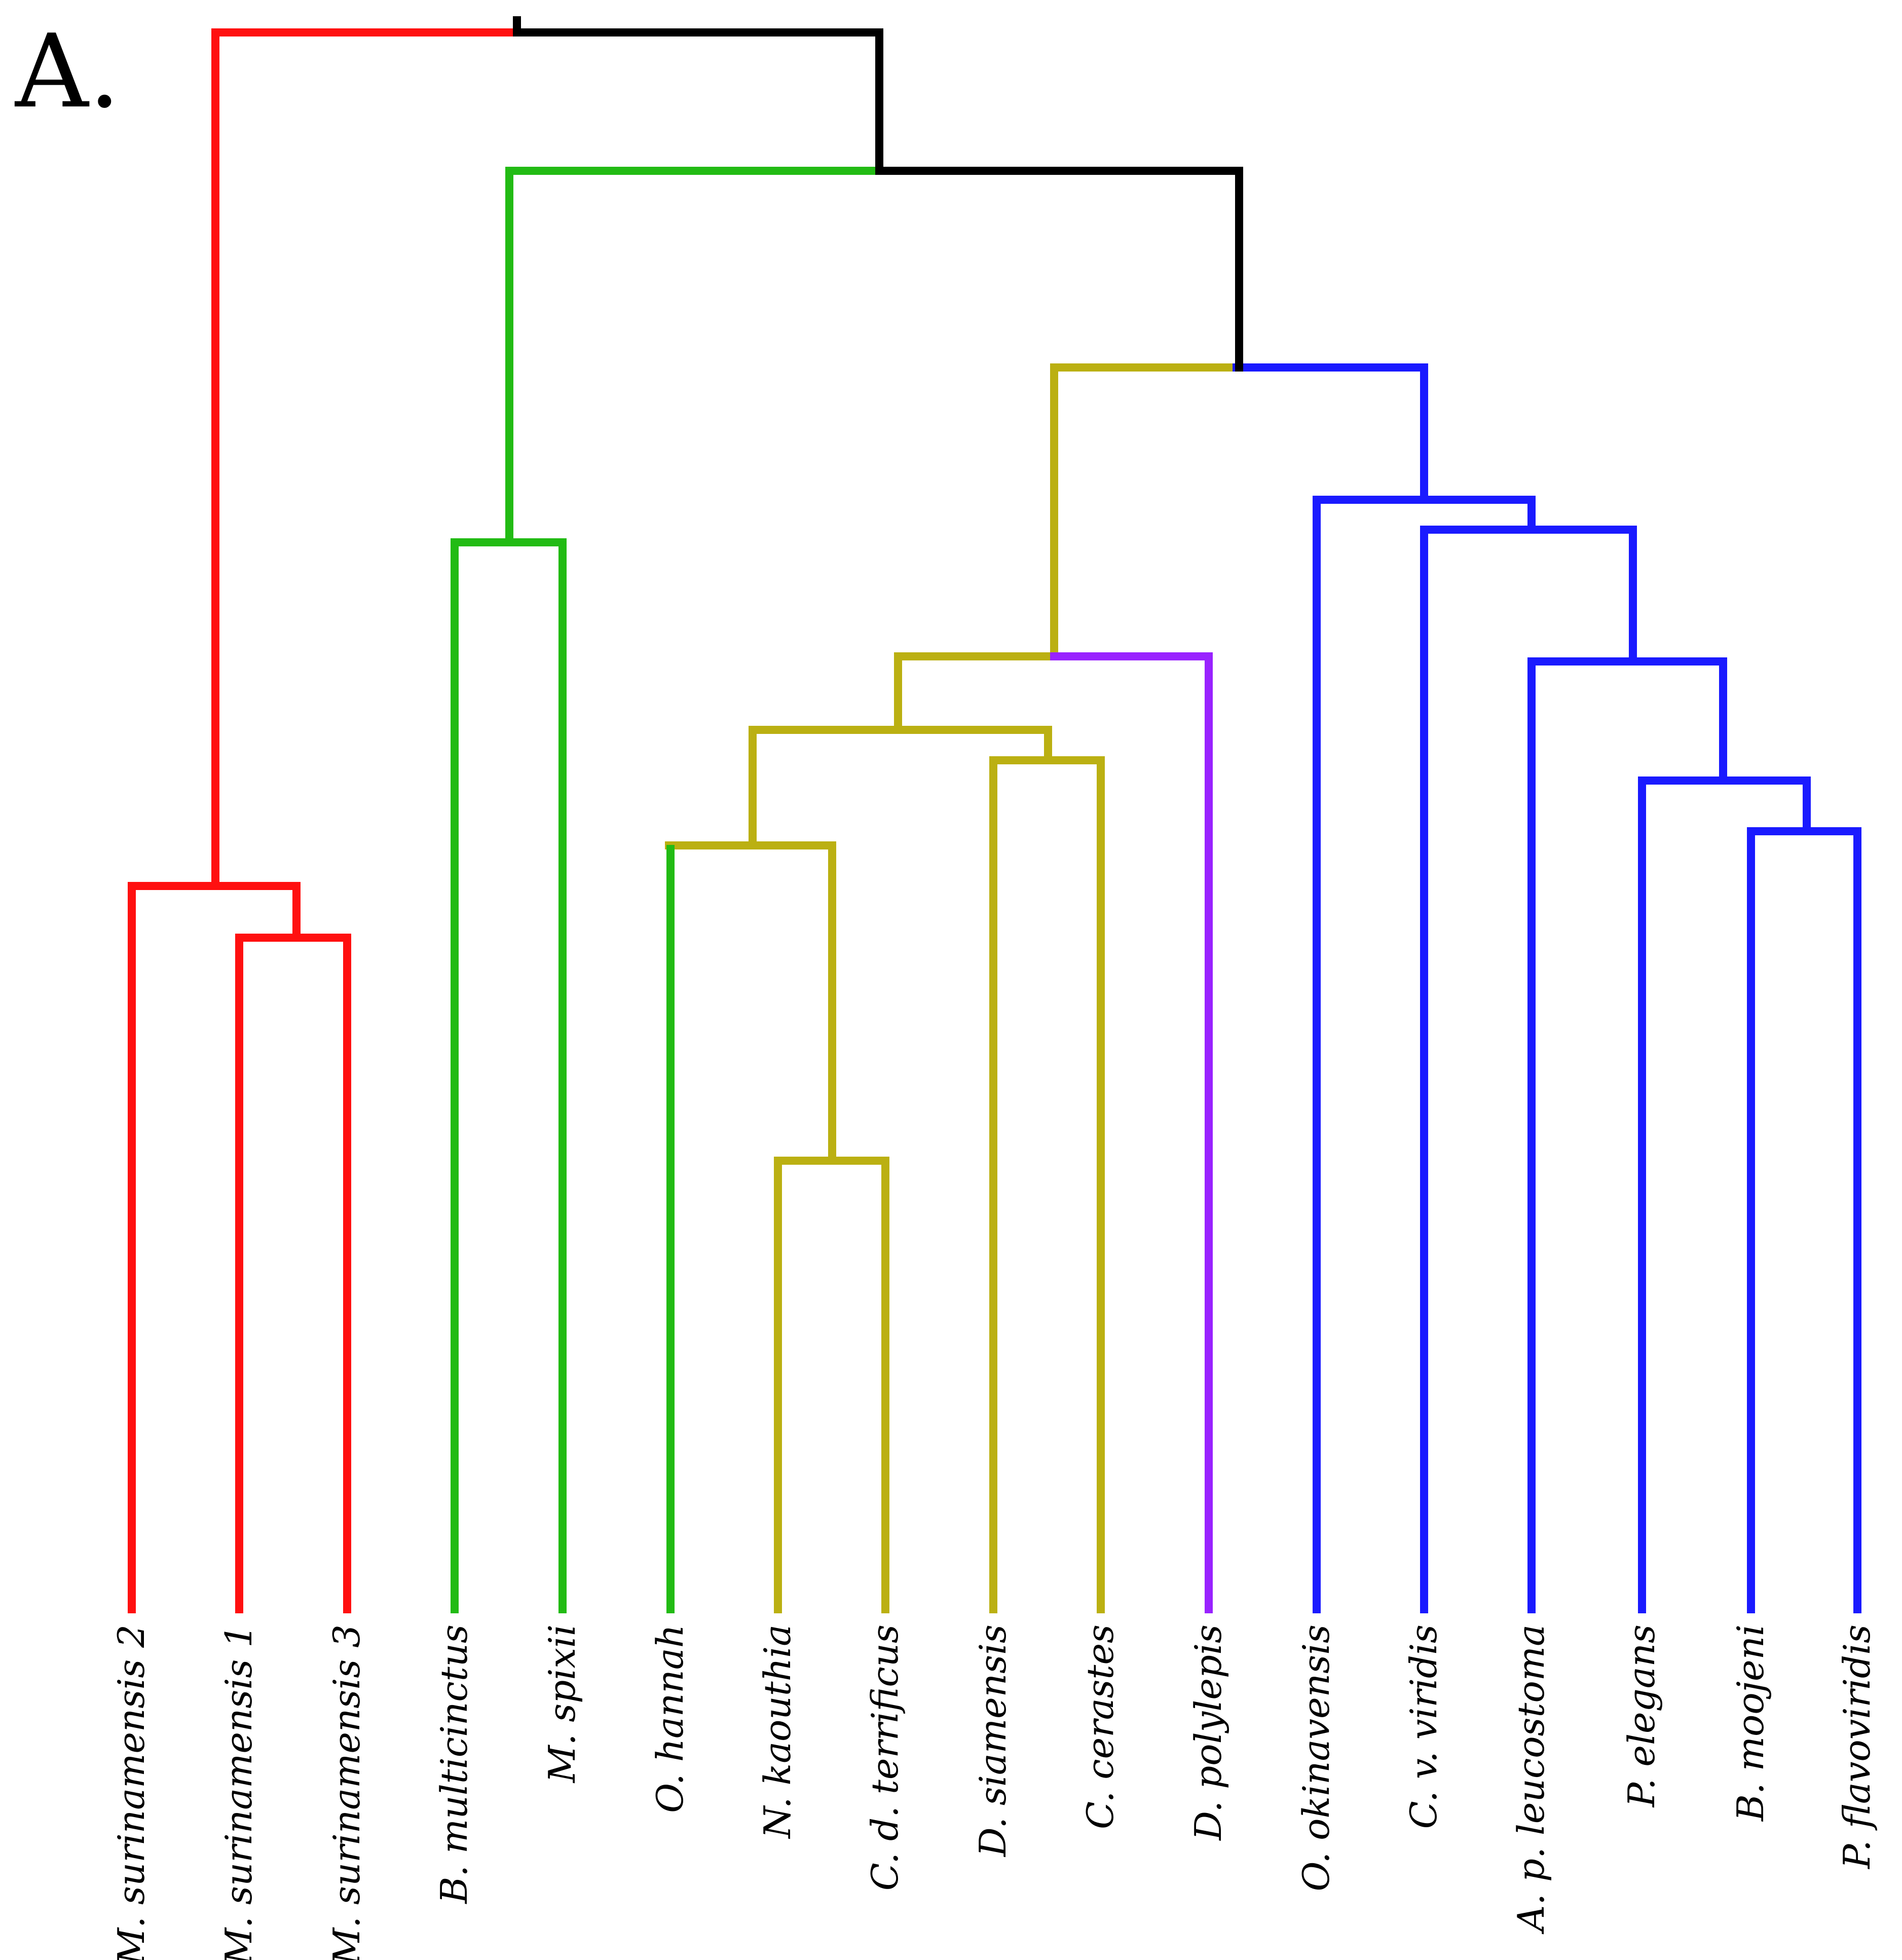  I want to click on branch-red-node2, so click(293, 1273).